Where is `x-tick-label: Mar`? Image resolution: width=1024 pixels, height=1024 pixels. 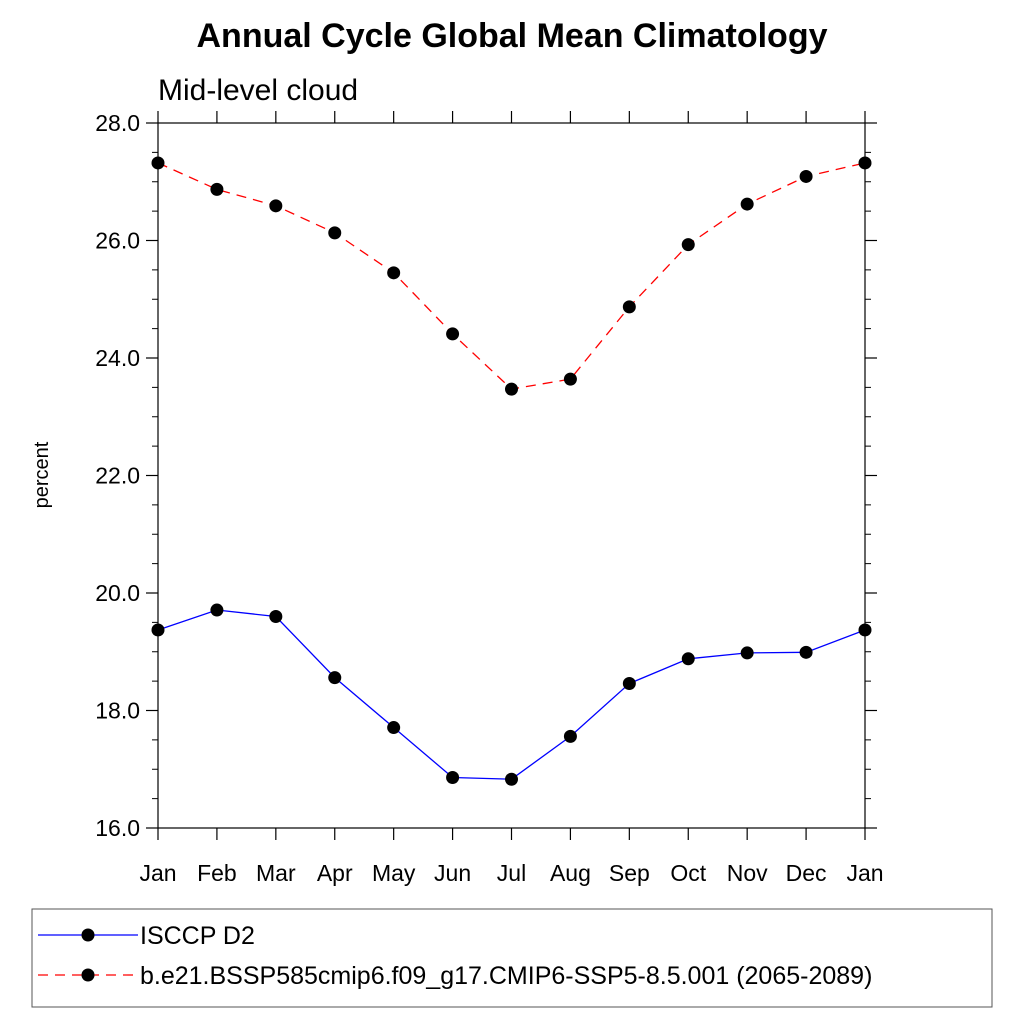
x-tick-label: Mar is located at coordinates (276, 873).